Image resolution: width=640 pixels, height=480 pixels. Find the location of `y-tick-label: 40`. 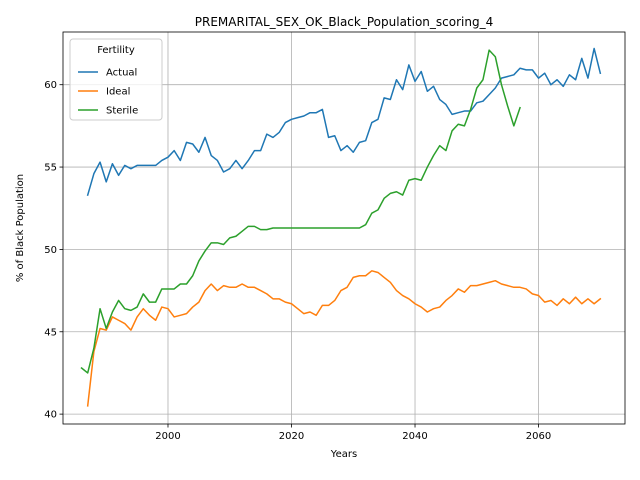

y-tick-label: 40 is located at coordinates (50, 415).